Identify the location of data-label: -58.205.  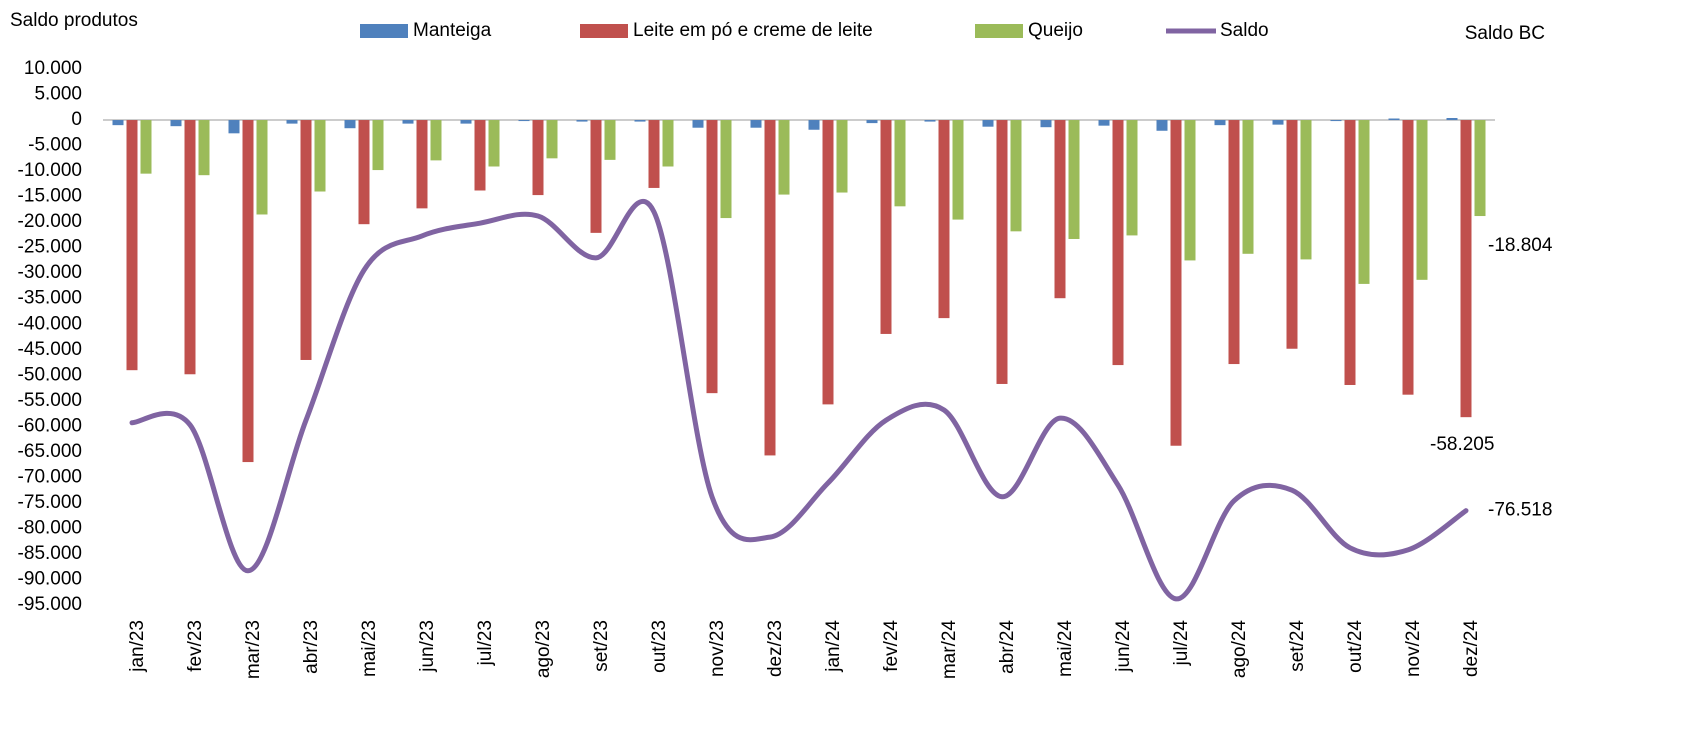
(1462, 444).